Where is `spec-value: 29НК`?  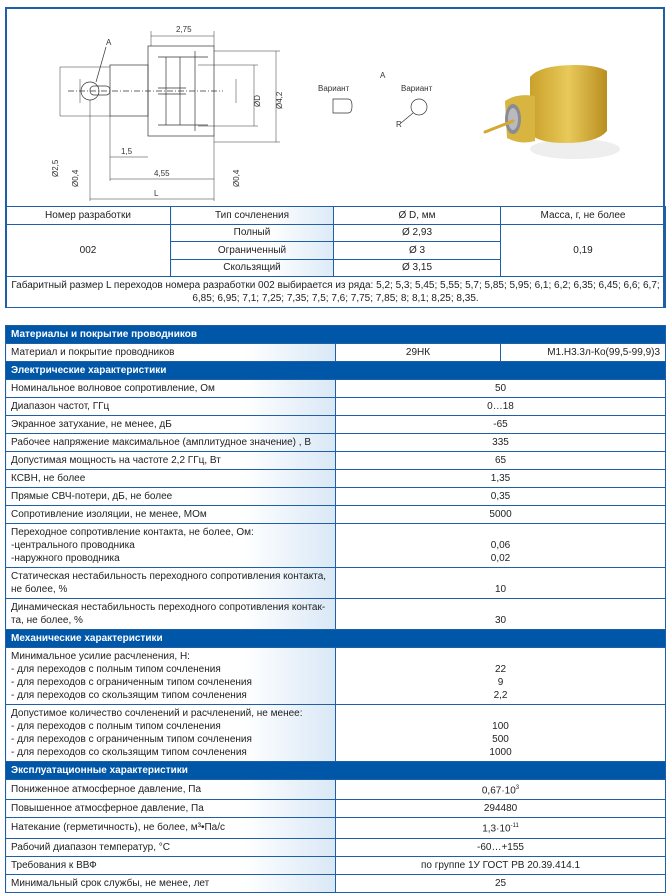
spec-value: 29НК is located at coordinates (418, 352).